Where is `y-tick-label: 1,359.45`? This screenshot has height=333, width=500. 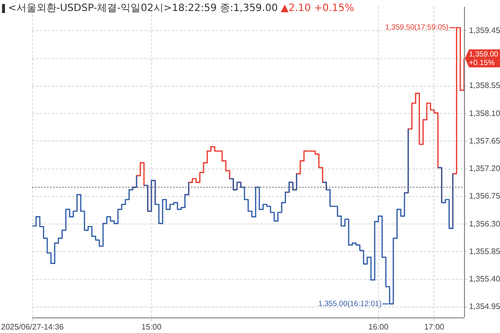 y-tick-label: 1,359.45 is located at coordinates (484, 30).